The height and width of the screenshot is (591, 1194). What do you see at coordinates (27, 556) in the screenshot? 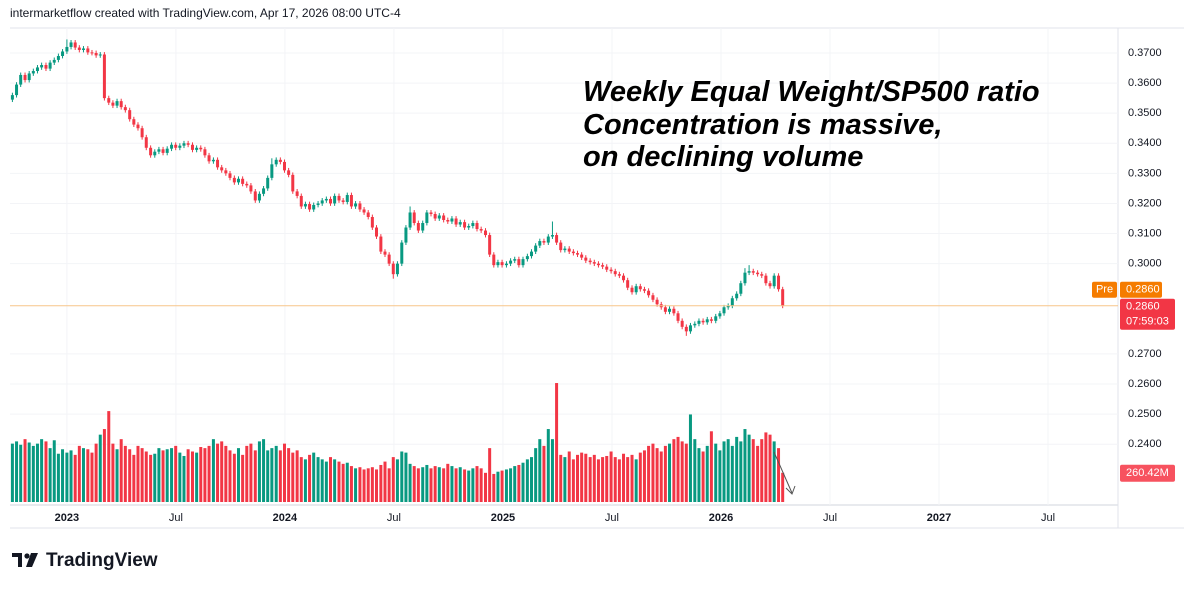
I see `logo-dot` at bounding box center [27, 556].